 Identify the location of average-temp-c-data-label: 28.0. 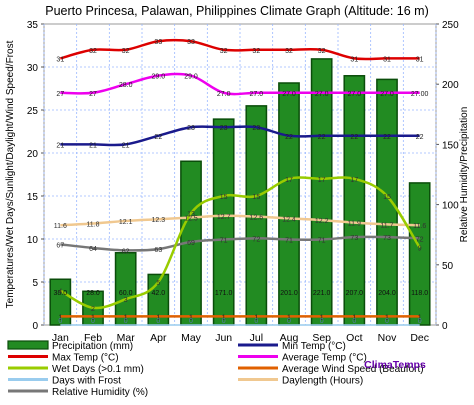
(126, 85).